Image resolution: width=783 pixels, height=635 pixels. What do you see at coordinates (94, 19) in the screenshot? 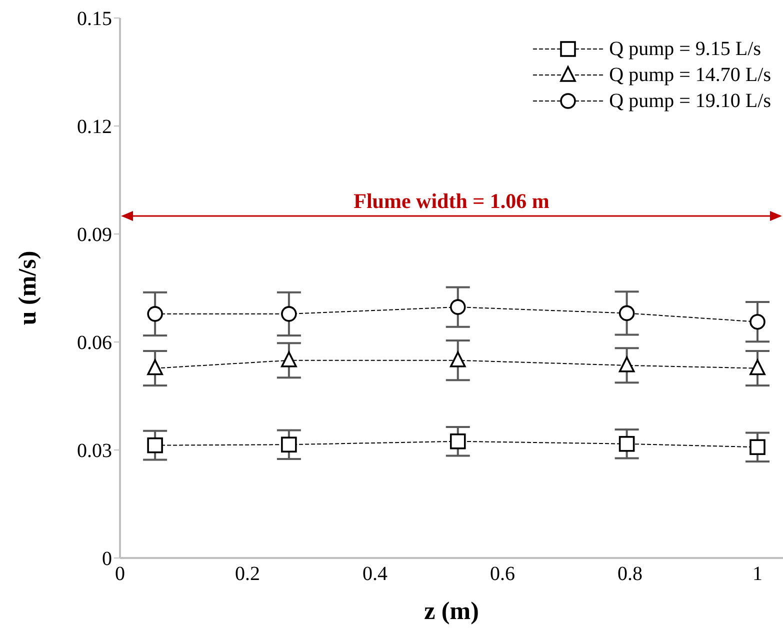
I see `y-tick-label: 0.15` at bounding box center [94, 19].